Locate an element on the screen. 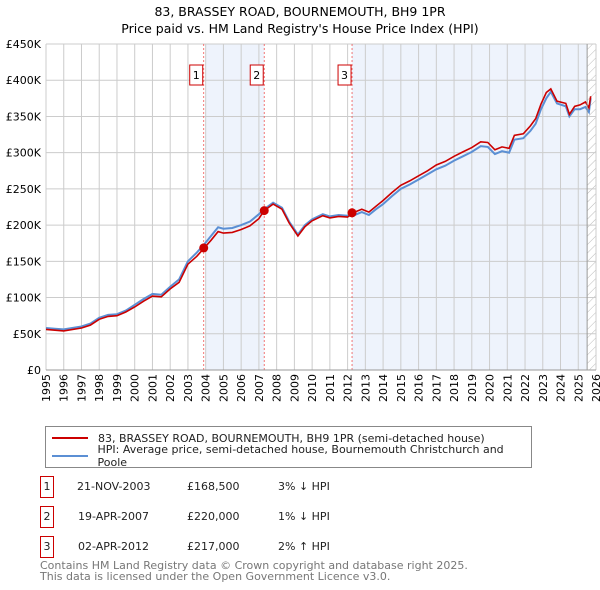  y-tick-label: £100K is located at coordinates (24, 298).